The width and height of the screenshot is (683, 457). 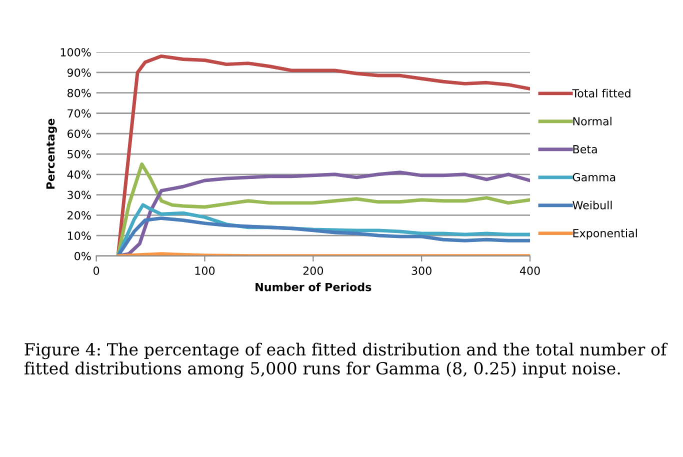 What do you see at coordinates (97, 270) in the screenshot?
I see `x-tick-label: 0` at bounding box center [97, 270].